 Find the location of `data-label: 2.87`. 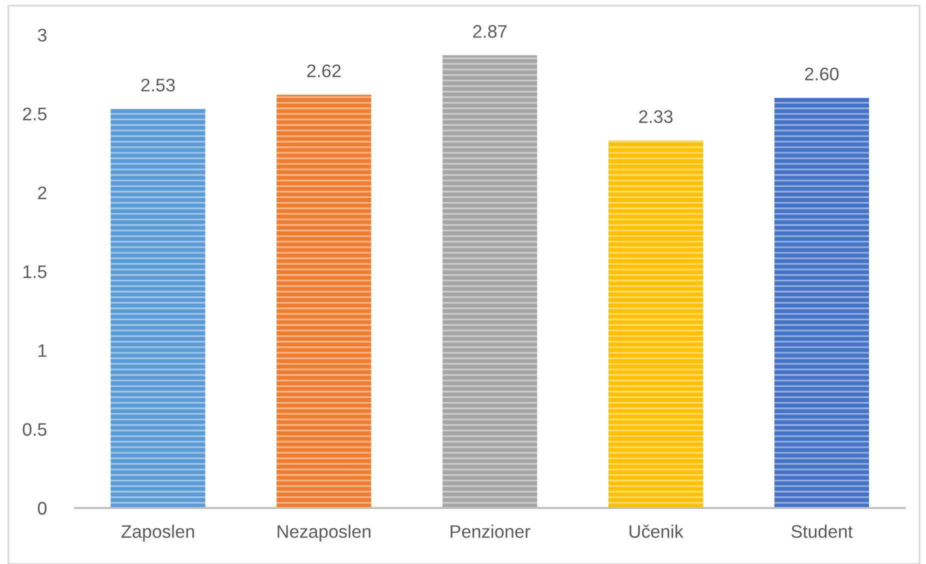

data-label: 2.87 is located at coordinates (490, 31).